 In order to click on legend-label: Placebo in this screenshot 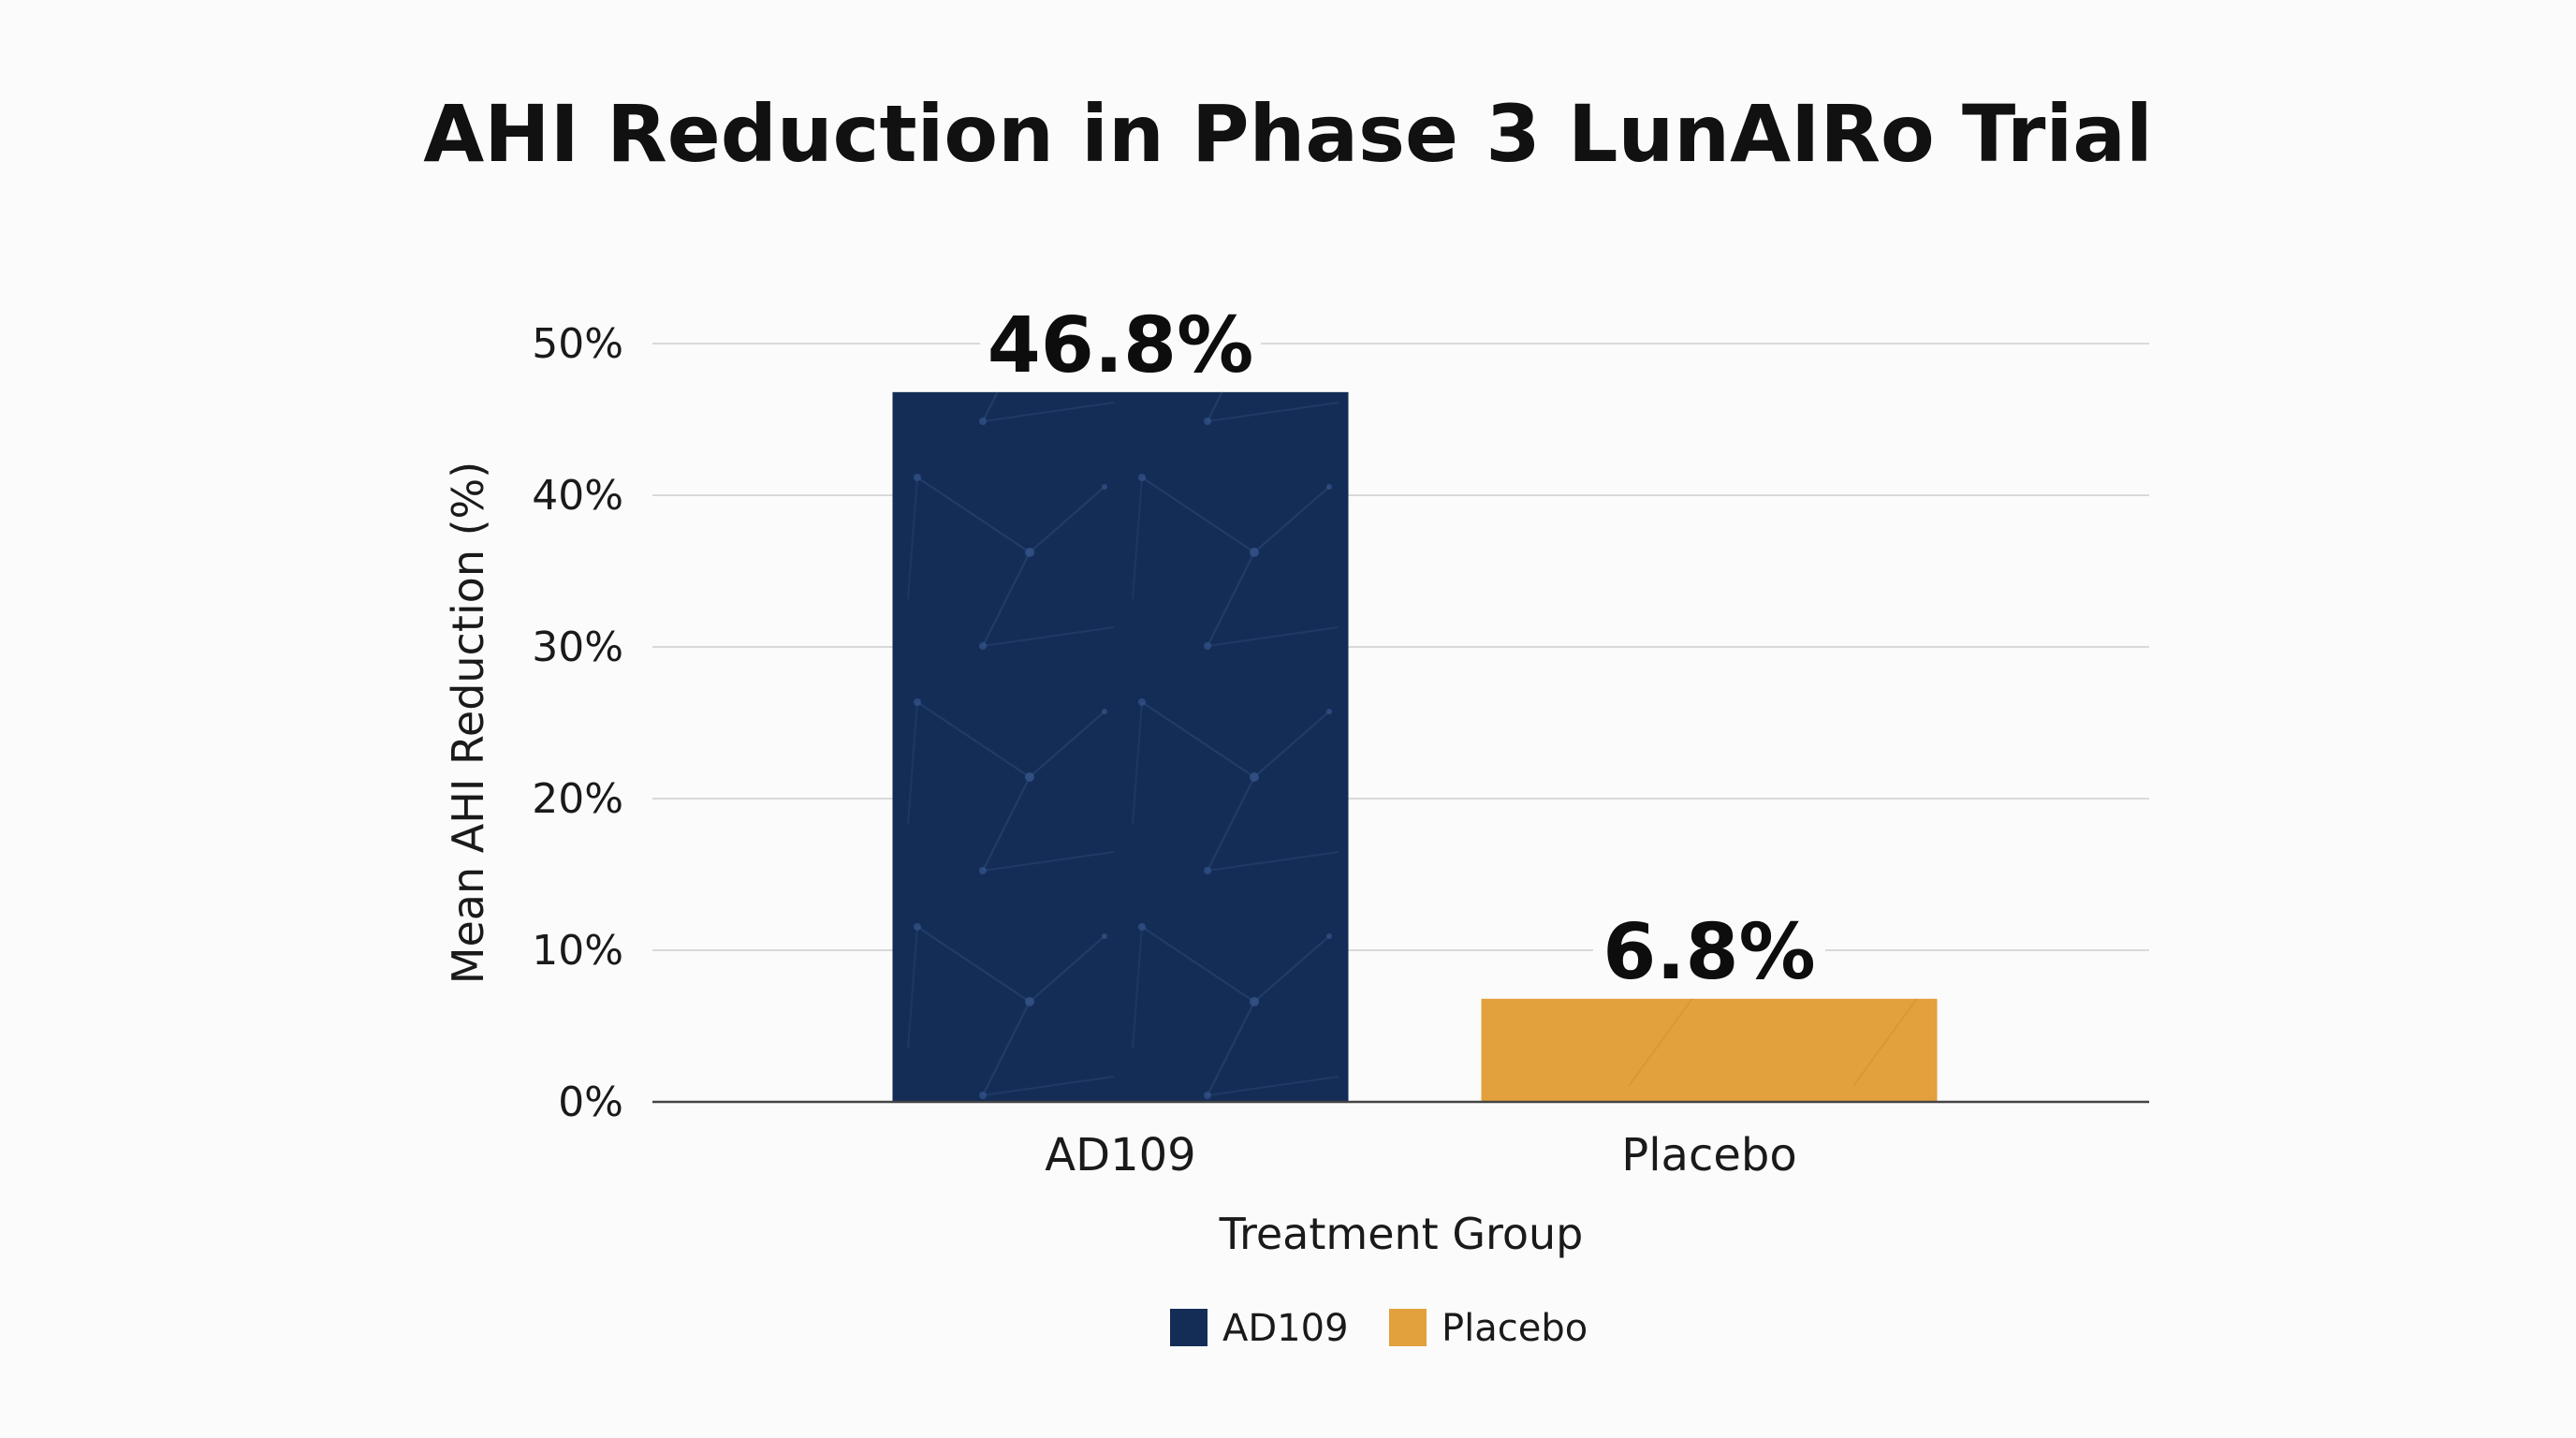, I will do `click(1515, 1328)`.